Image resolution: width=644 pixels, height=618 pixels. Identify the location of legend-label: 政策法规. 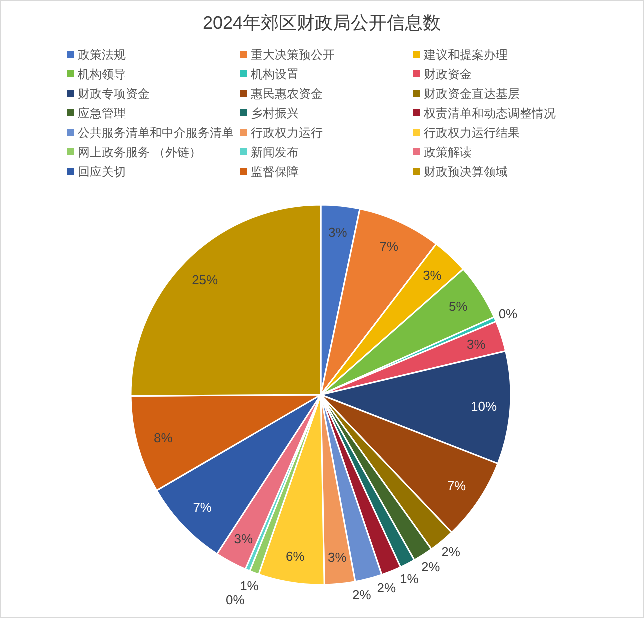
(102, 55).